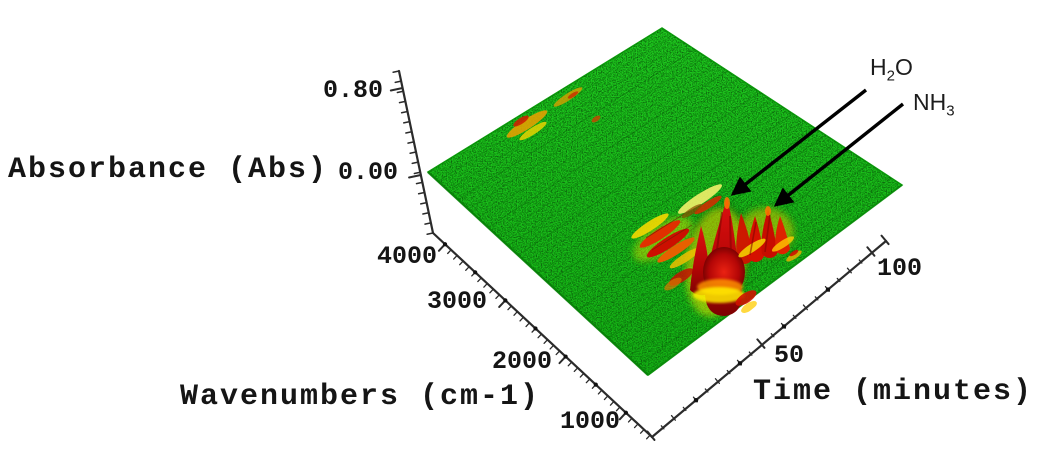  What do you see at coordinates (589, 421) in the screenshot?
I see `wavenumber-tick-1000: 1000` at bounding box center [589, 421].